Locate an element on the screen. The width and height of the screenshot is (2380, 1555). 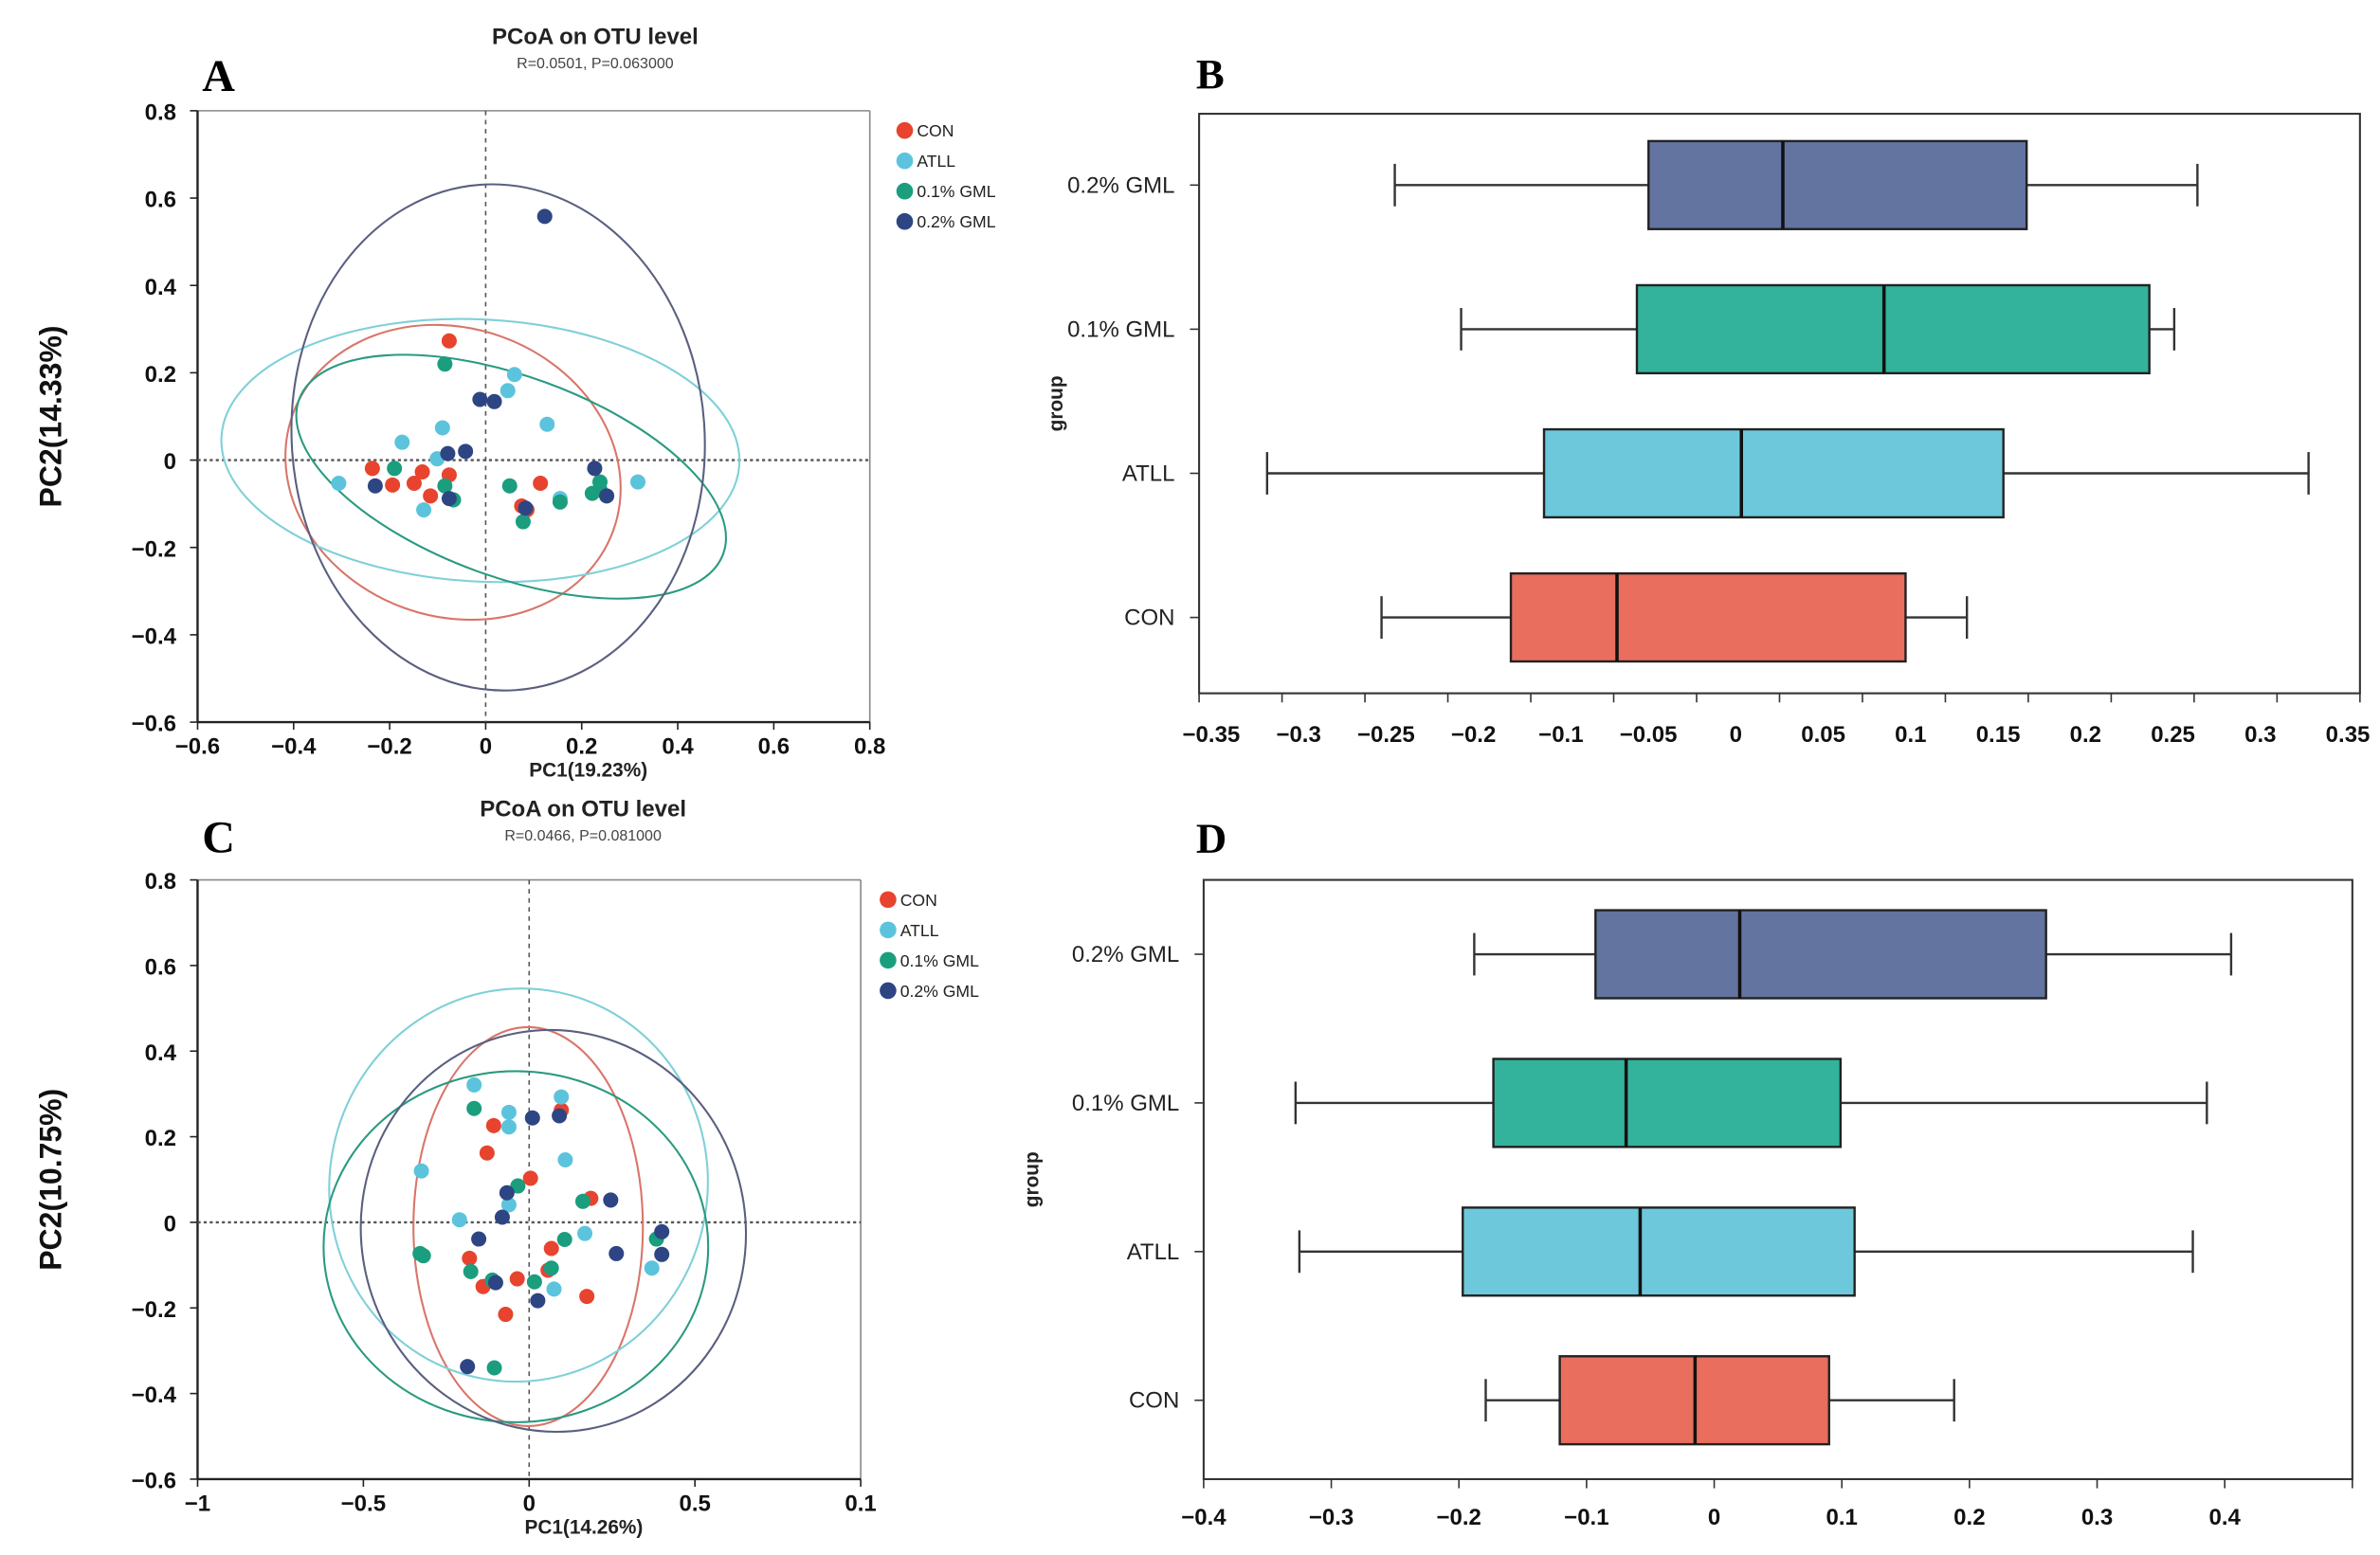
panel-label-d: D is located at coordinates (1211, 838).